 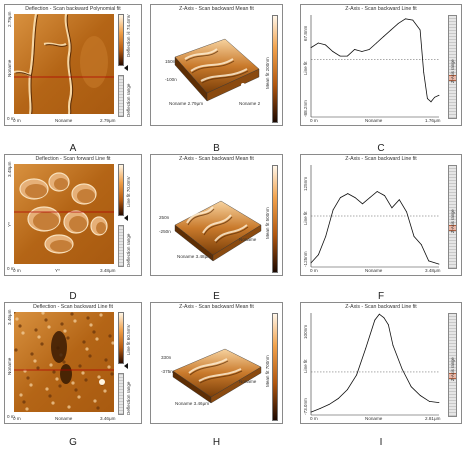 I want to click on color-scale-label: Mean fit 200nm, so click(x=267, y=73).